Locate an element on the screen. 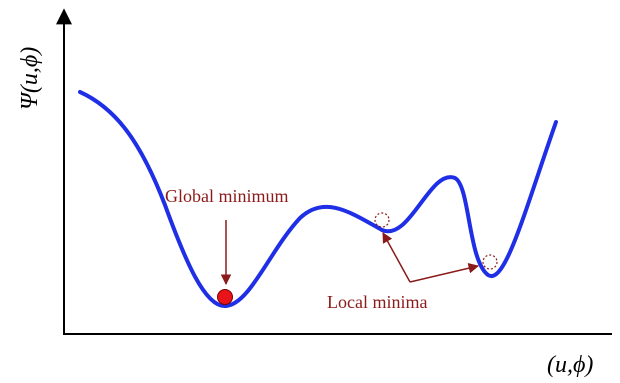 This screenshot has width=620, height=383. global-minimum-marker is located at coordinates (225, 297).